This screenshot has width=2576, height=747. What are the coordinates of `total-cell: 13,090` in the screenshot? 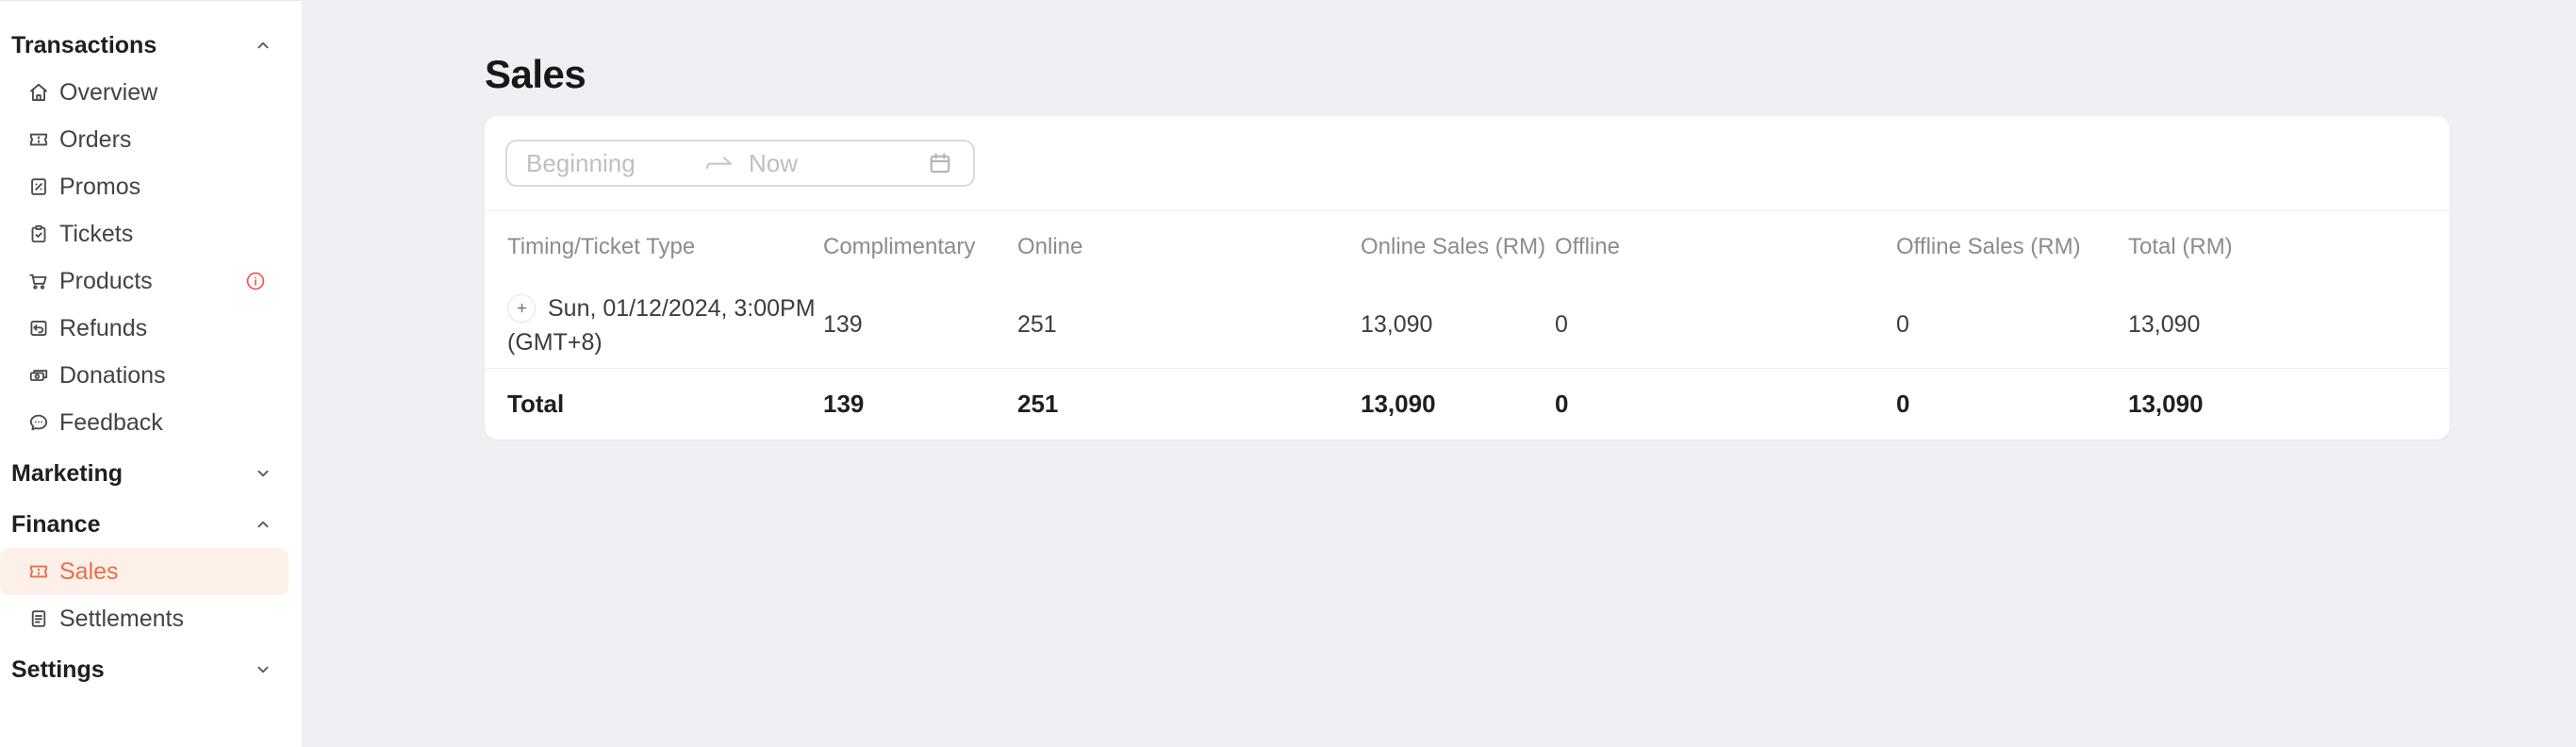 It's located at (2164, 325).